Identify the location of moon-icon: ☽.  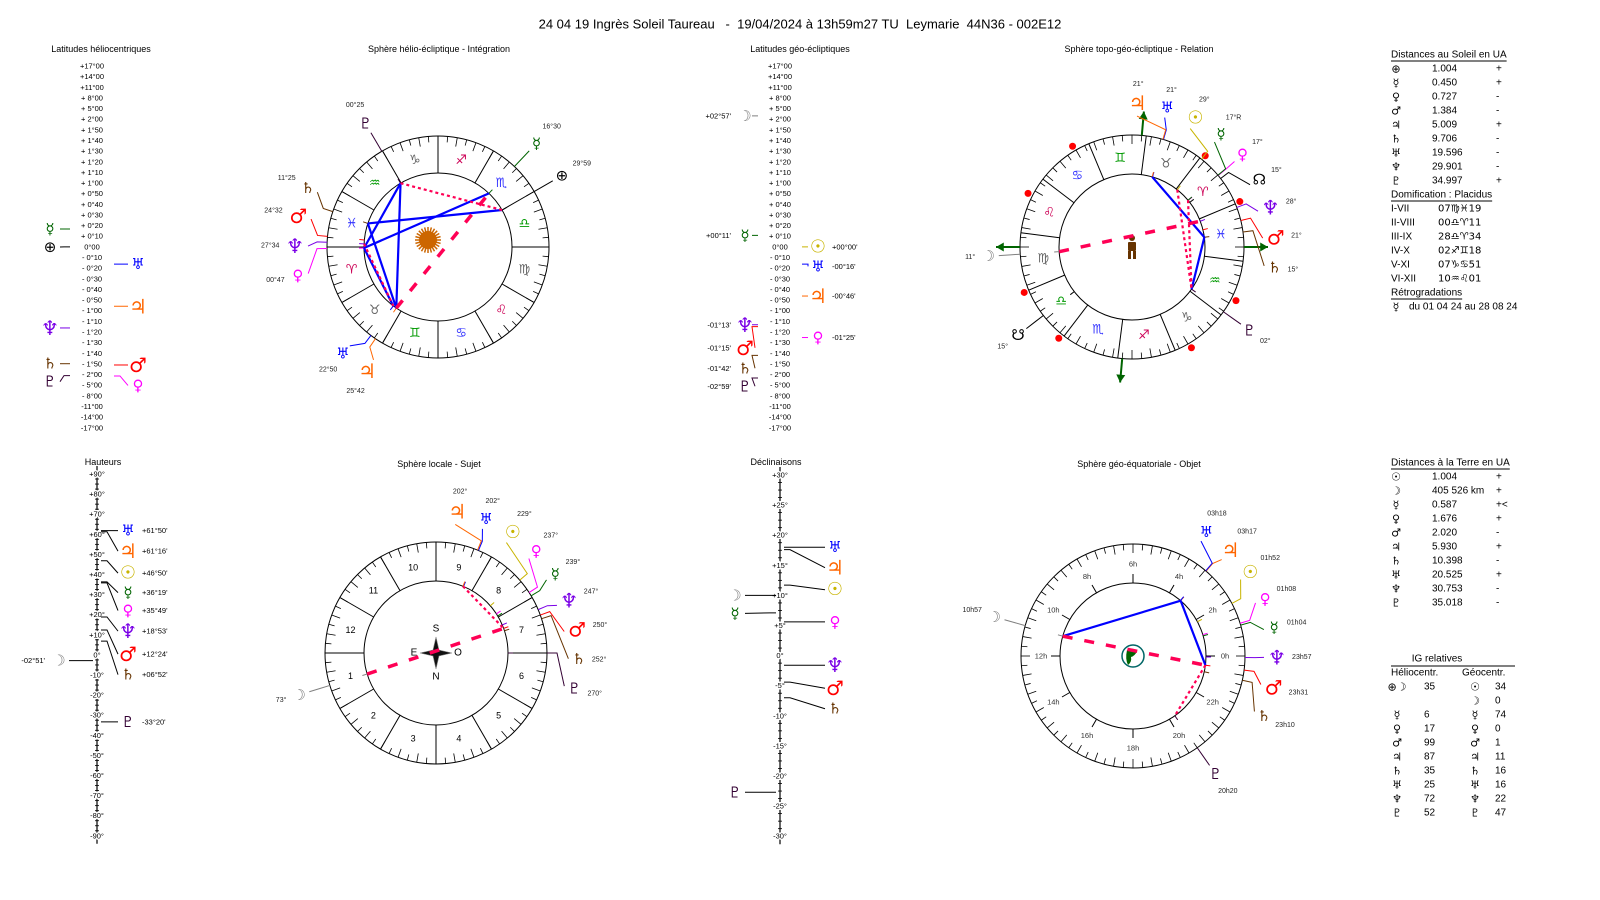
(734, 595).